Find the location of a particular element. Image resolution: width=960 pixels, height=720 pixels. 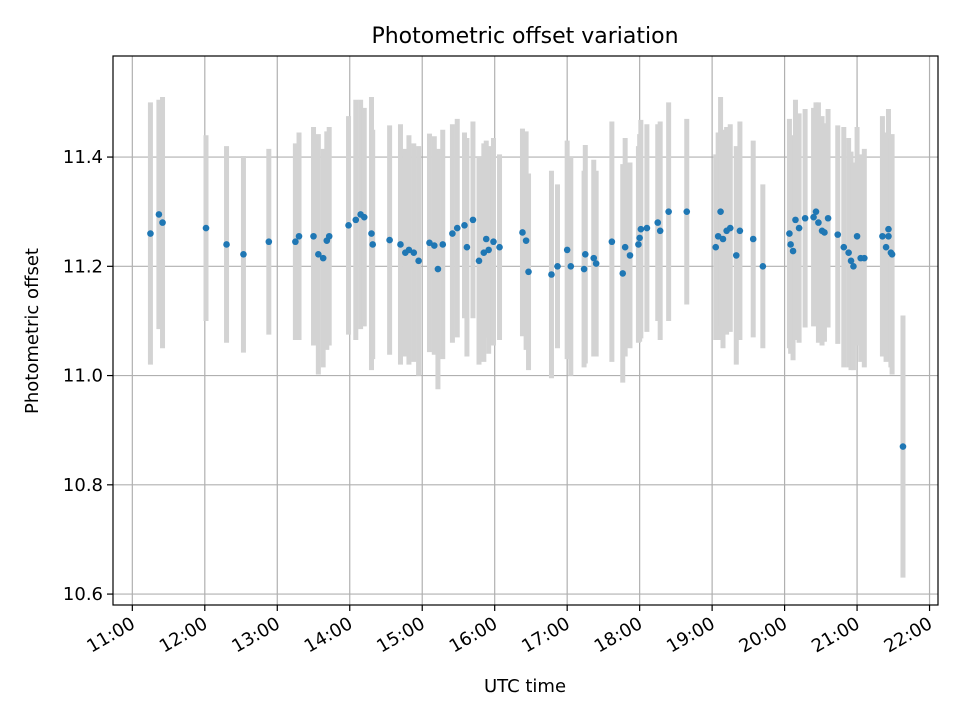

x-axis-label: UTC time is located at coordinates (525, 686).